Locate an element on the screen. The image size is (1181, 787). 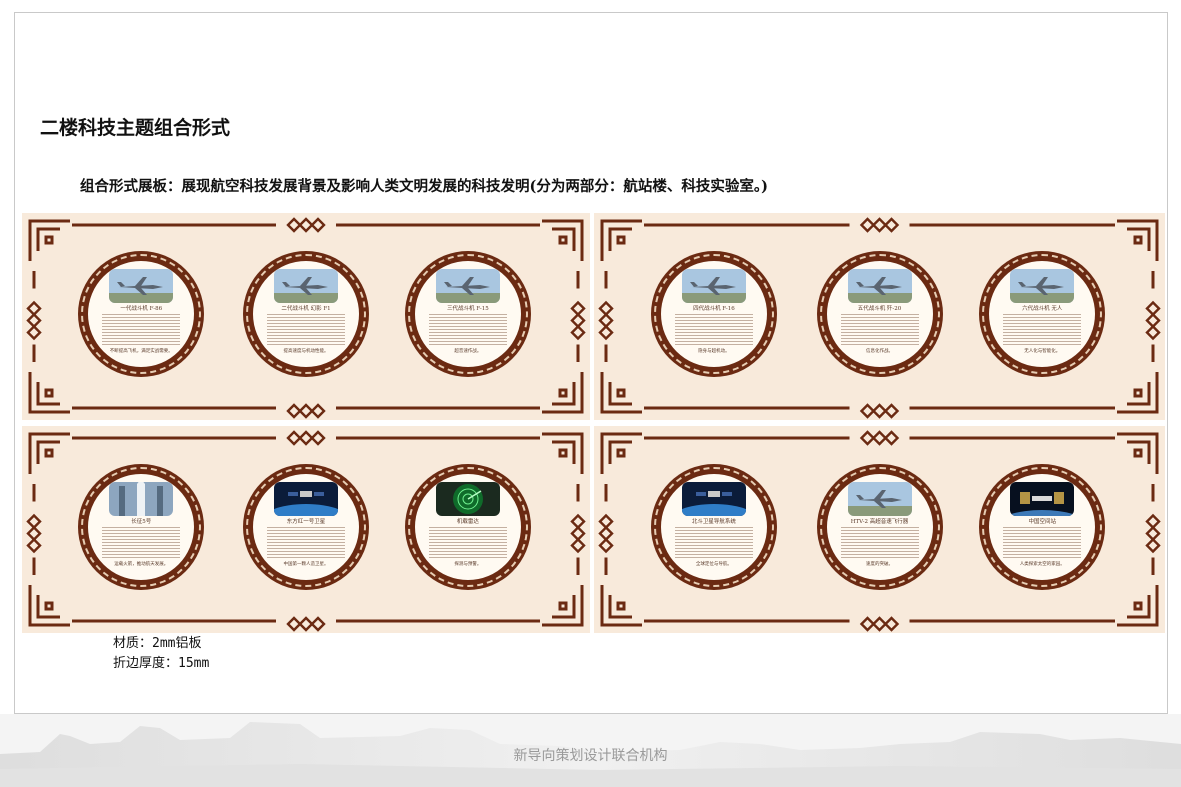
card-caption: 人类探索太空的家园。 is located at coordinates (1042, 564).